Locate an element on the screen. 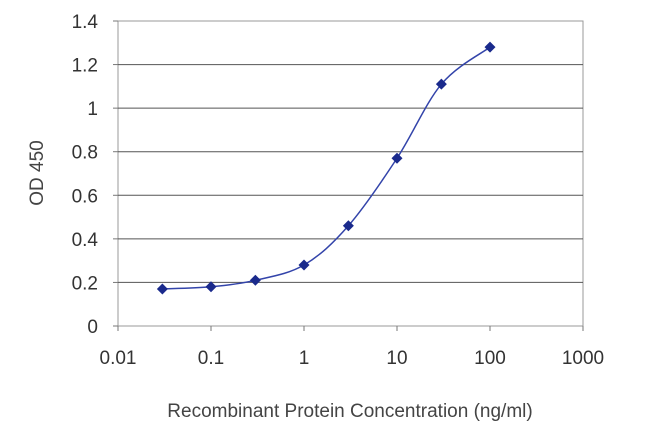 This screenshot has height=434, width=650. y-tick-label: 0.8 is located at coordinates (85, 153).